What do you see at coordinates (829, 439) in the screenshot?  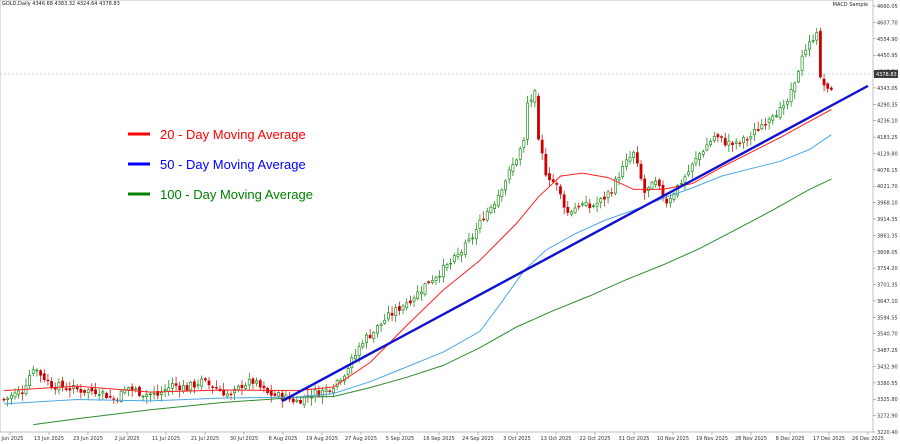 I see `x-tick-label: 17 Dec 2025` at bounding box center [829, 439].